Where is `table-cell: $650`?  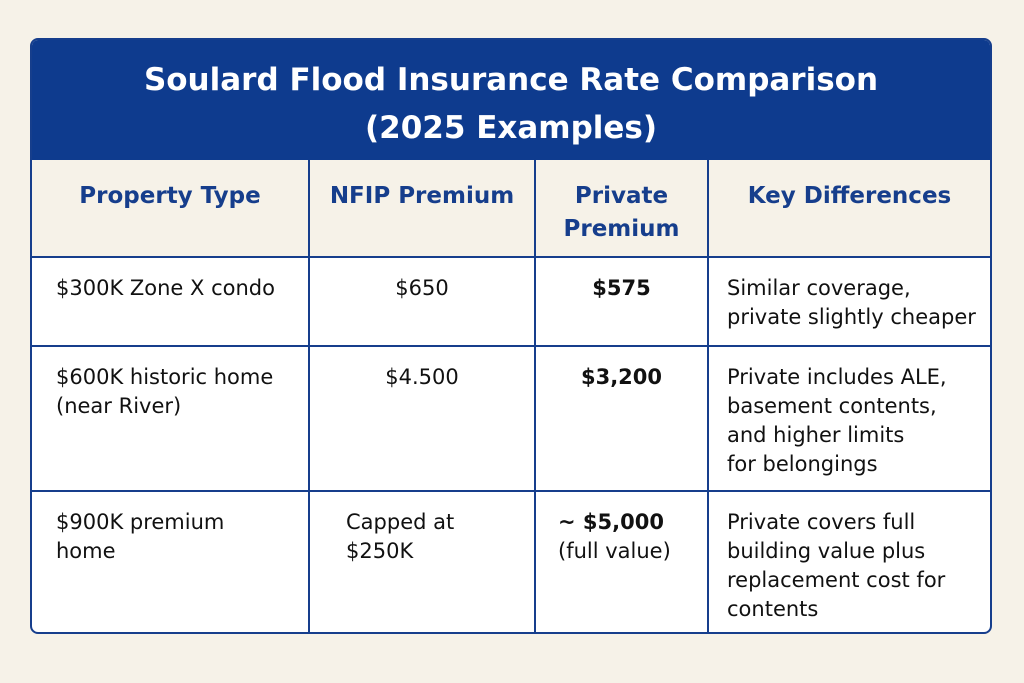 table-cell: $650 is located at coordinates (423, 302).